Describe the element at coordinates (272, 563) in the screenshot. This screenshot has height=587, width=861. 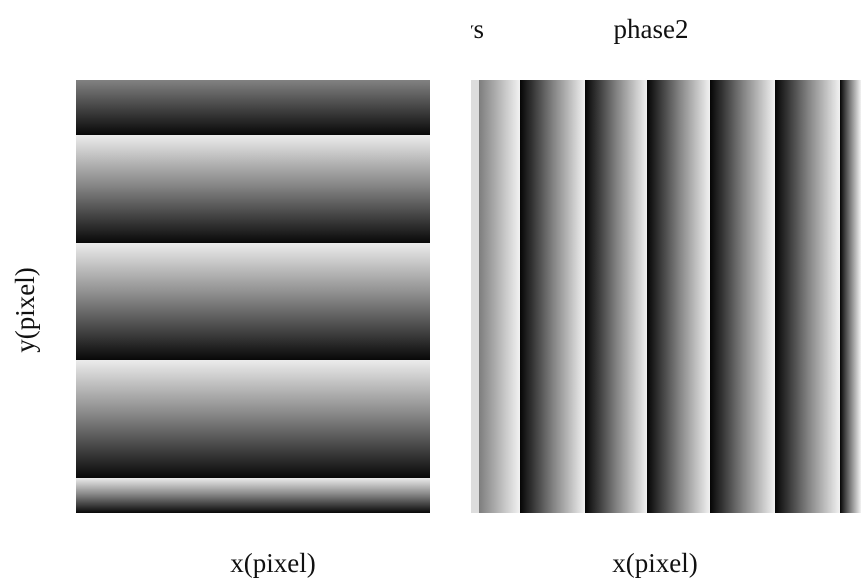
I see `left-x-label: x(pixel)` at that location.